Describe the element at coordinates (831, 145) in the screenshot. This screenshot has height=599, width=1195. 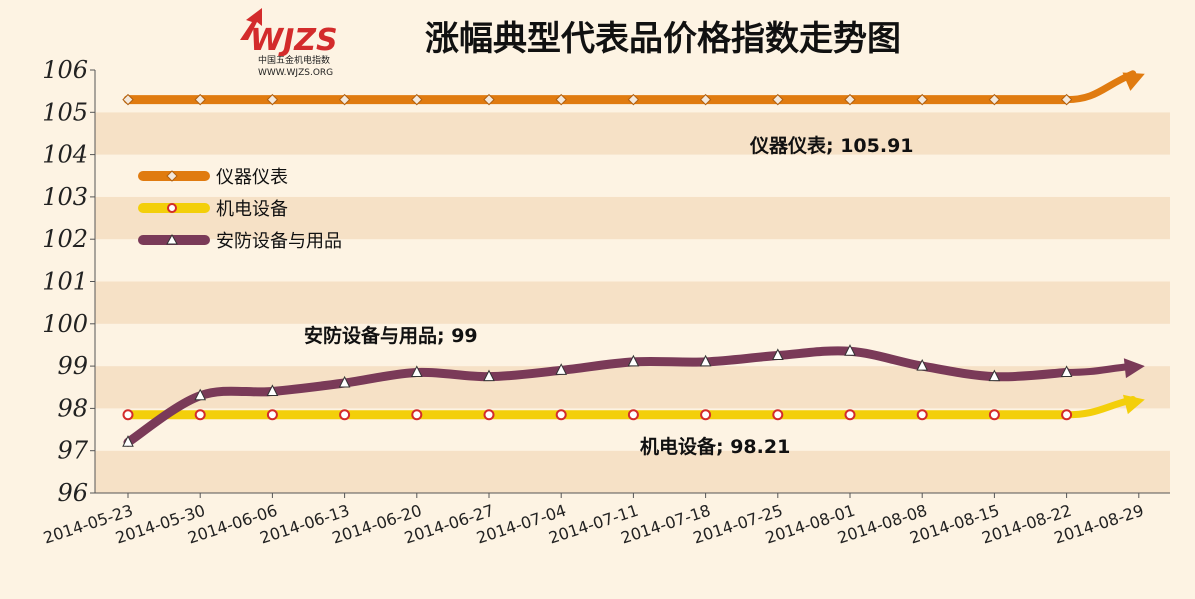
I see `annotation-series-1: 仪器仪表; 105.91` at that location.